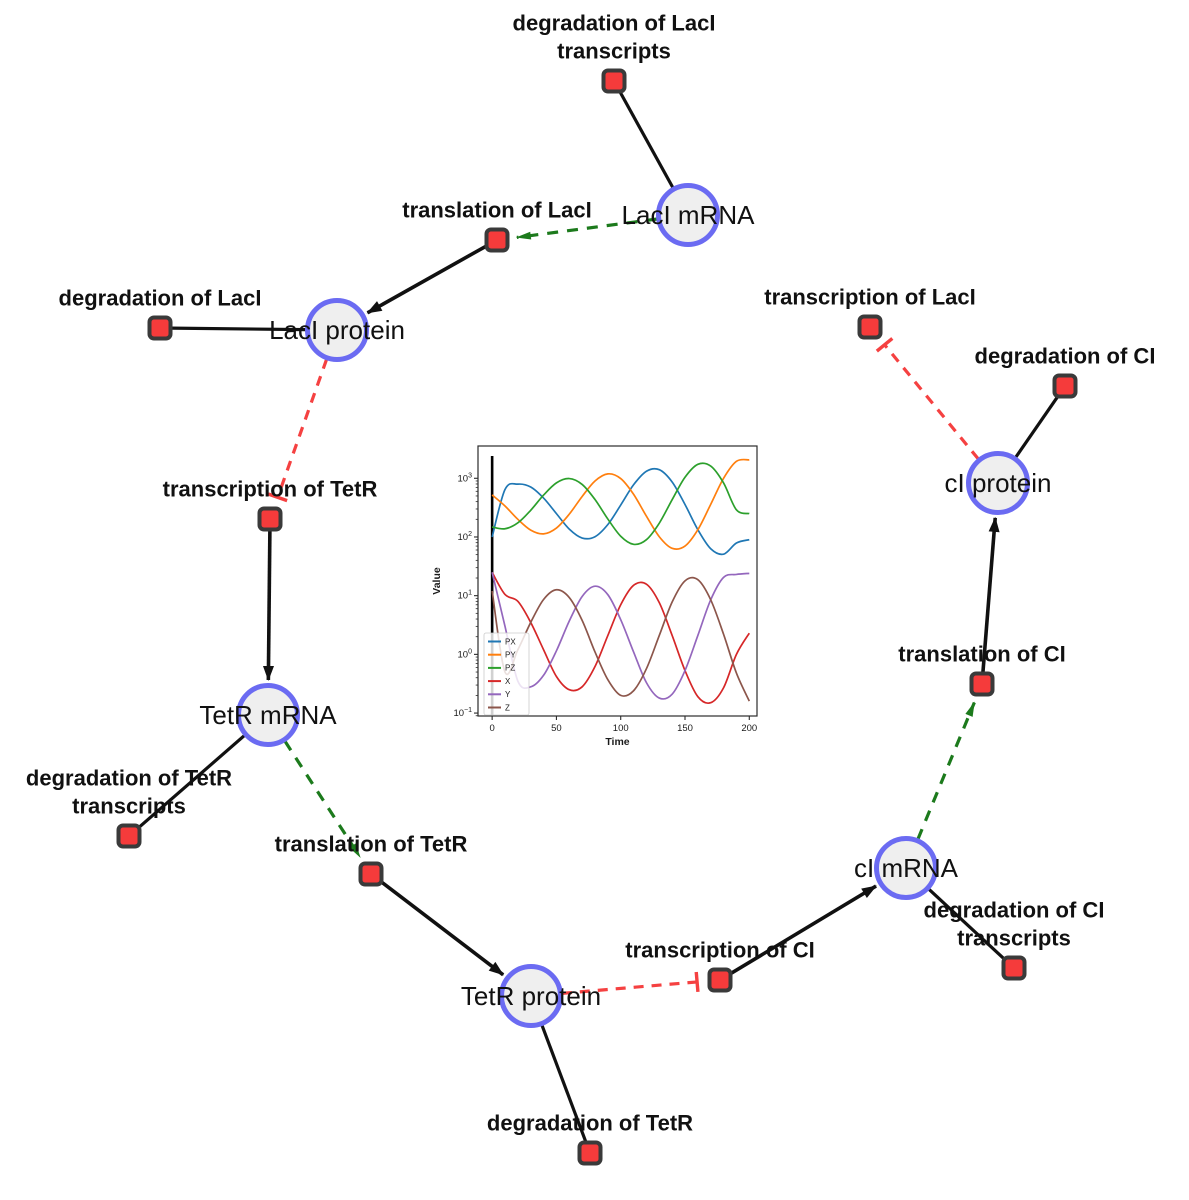 Image resolution: width=1189 pixels, height=1200 pixels. What do you see at coordinates (586, 228) in the screenshot?
I see `edge-modifier-laci_mrna-transl_laci` at bounding box center [586, 228].